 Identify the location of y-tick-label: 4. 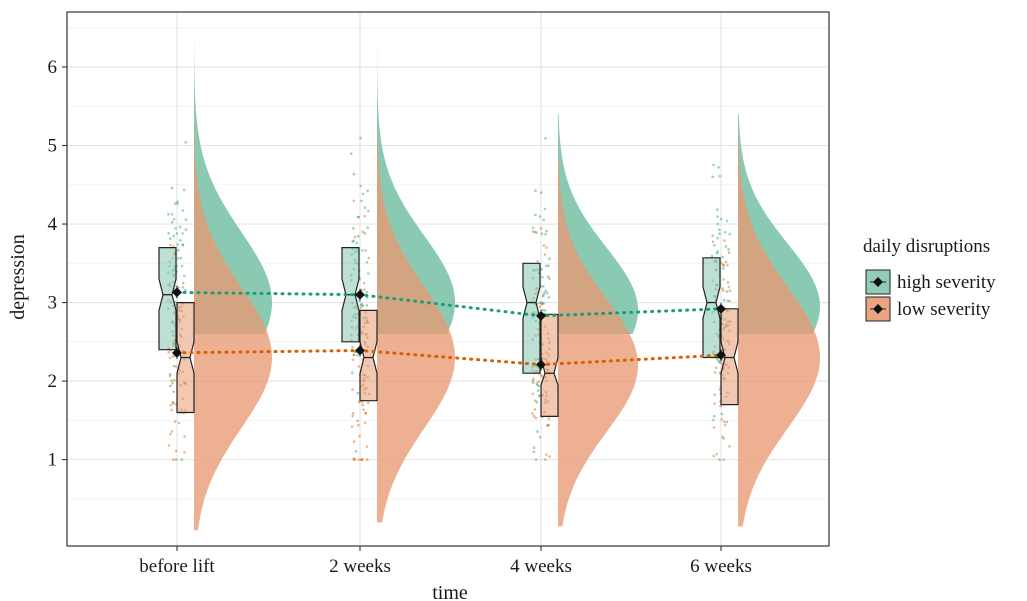
(53, 224).